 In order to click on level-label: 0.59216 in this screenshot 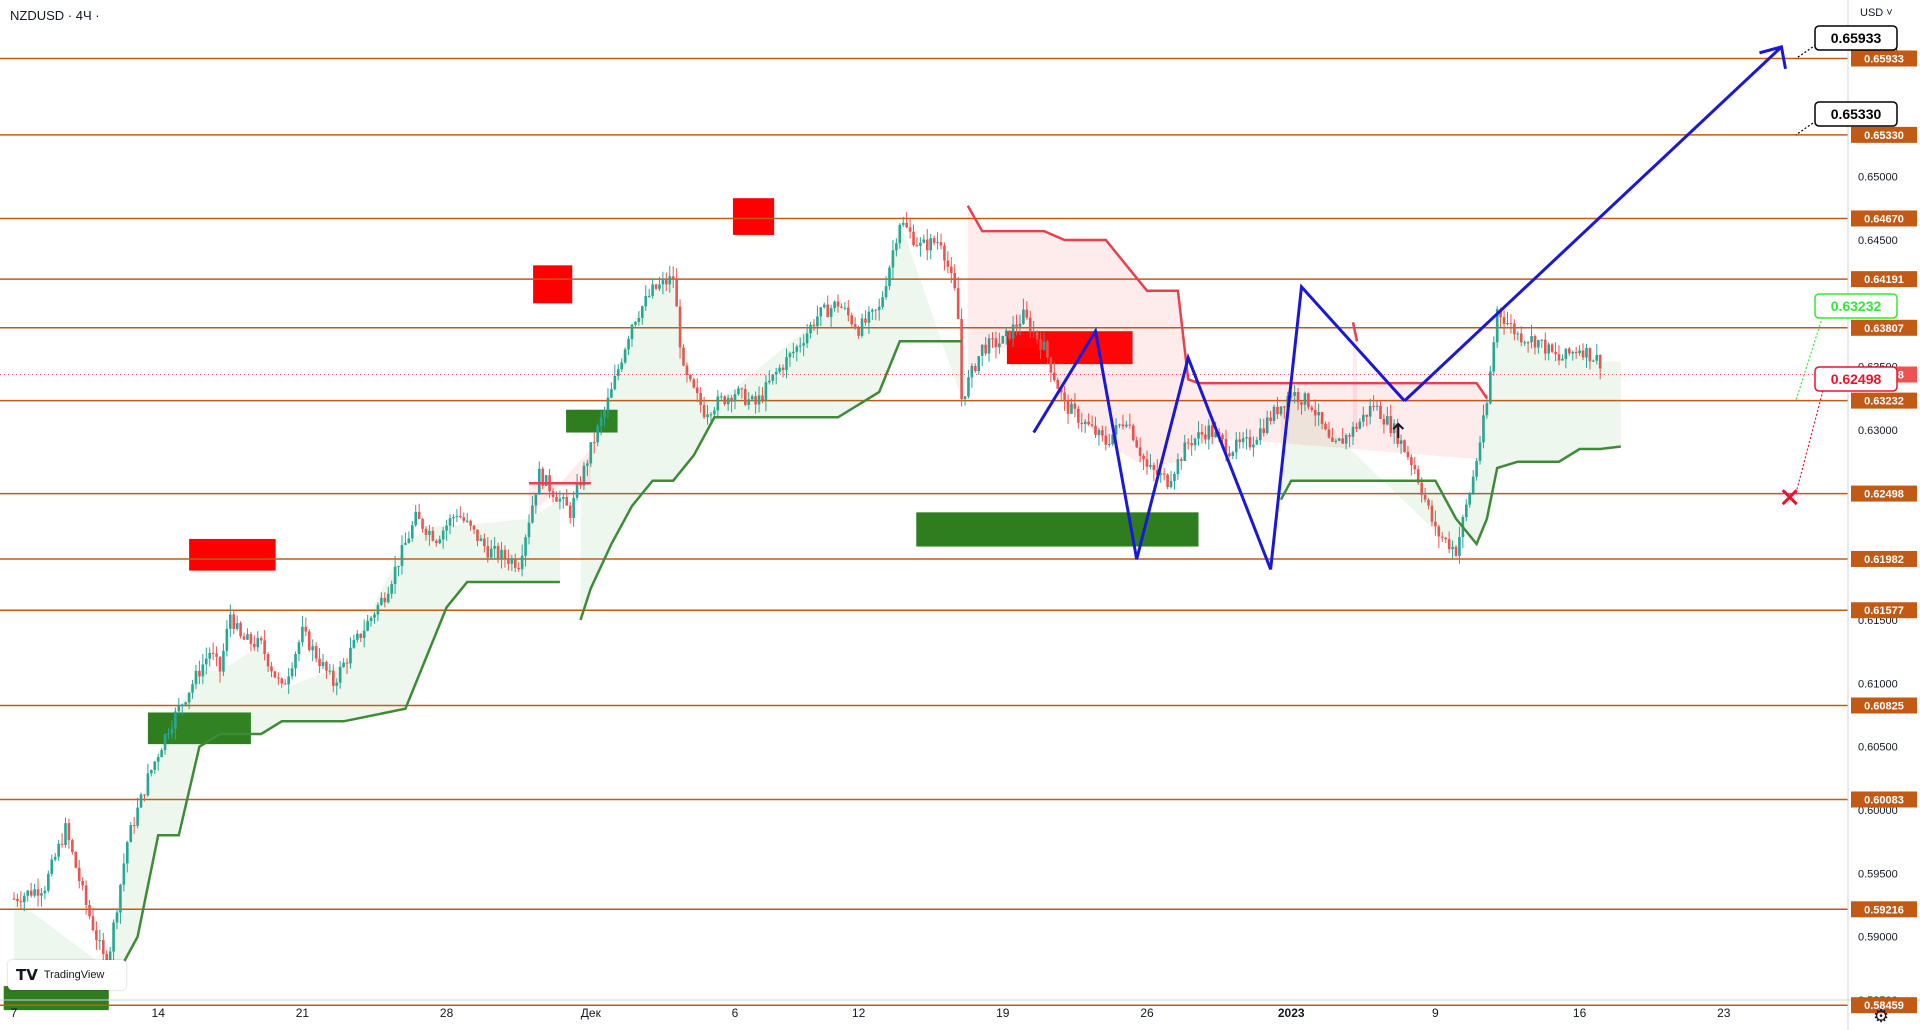, I will do `click(1884, 910)`.